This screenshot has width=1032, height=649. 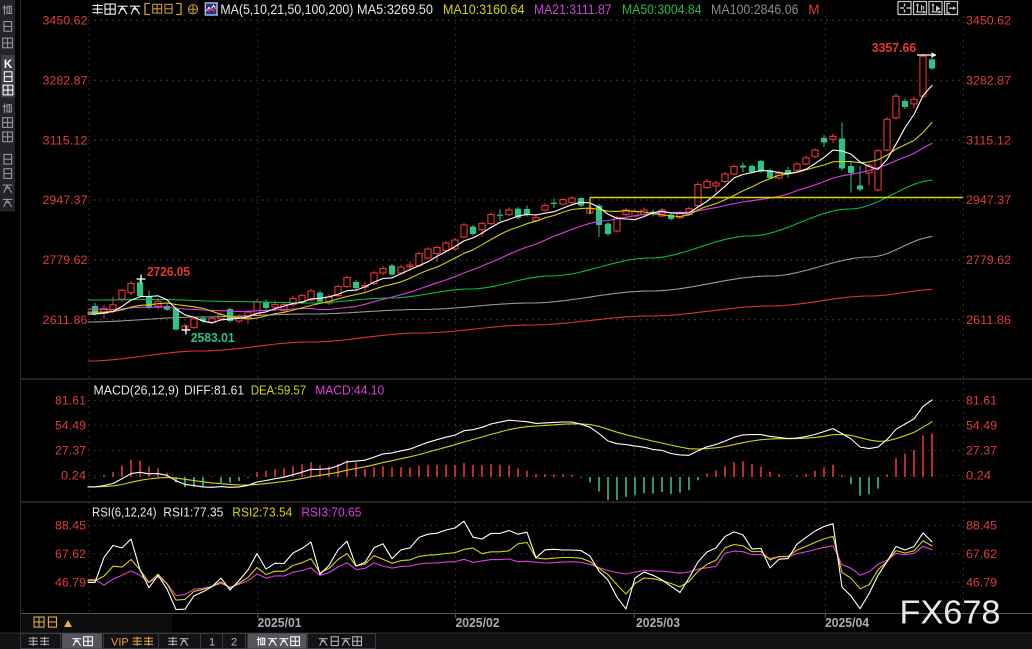 I want to click on svg-text: 1, so click(x=212, y=643).